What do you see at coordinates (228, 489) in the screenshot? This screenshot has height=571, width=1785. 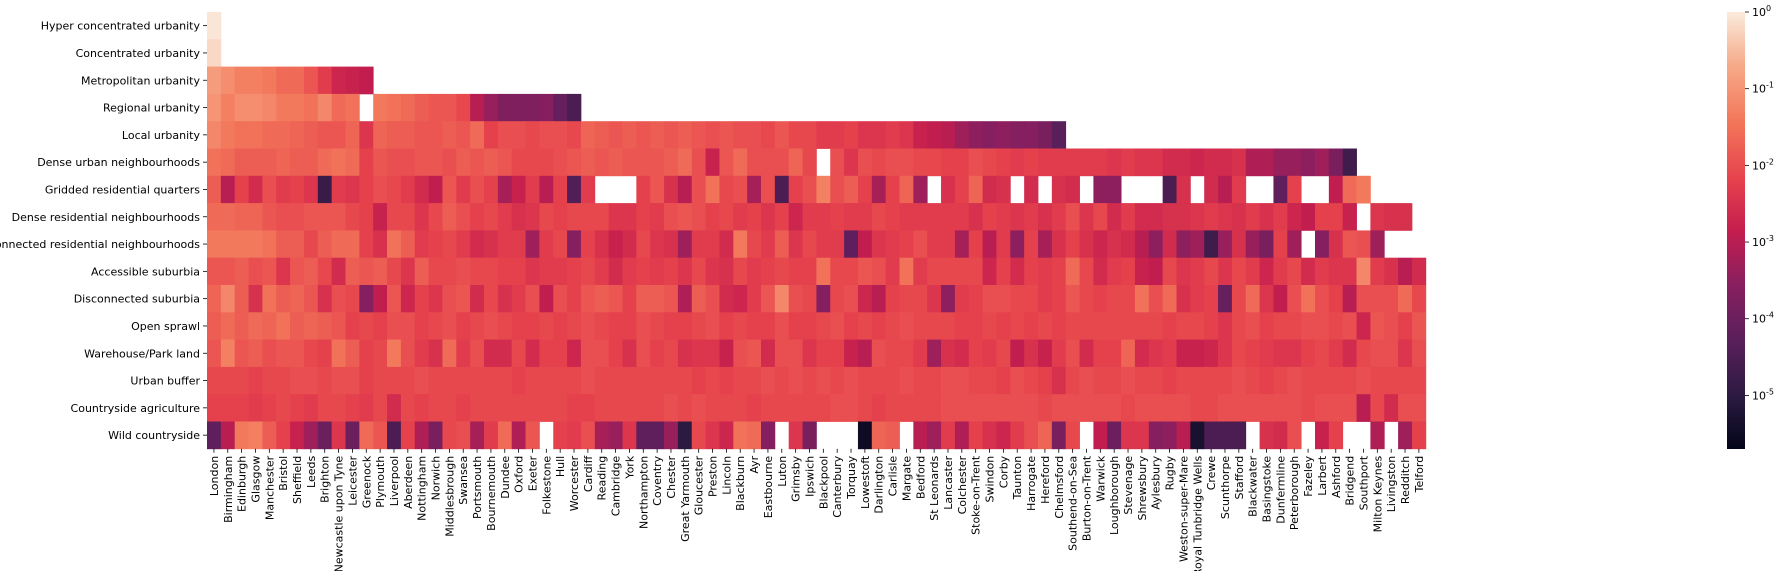 I see `column-label: Birmingham` at bounding box center [228, 489].